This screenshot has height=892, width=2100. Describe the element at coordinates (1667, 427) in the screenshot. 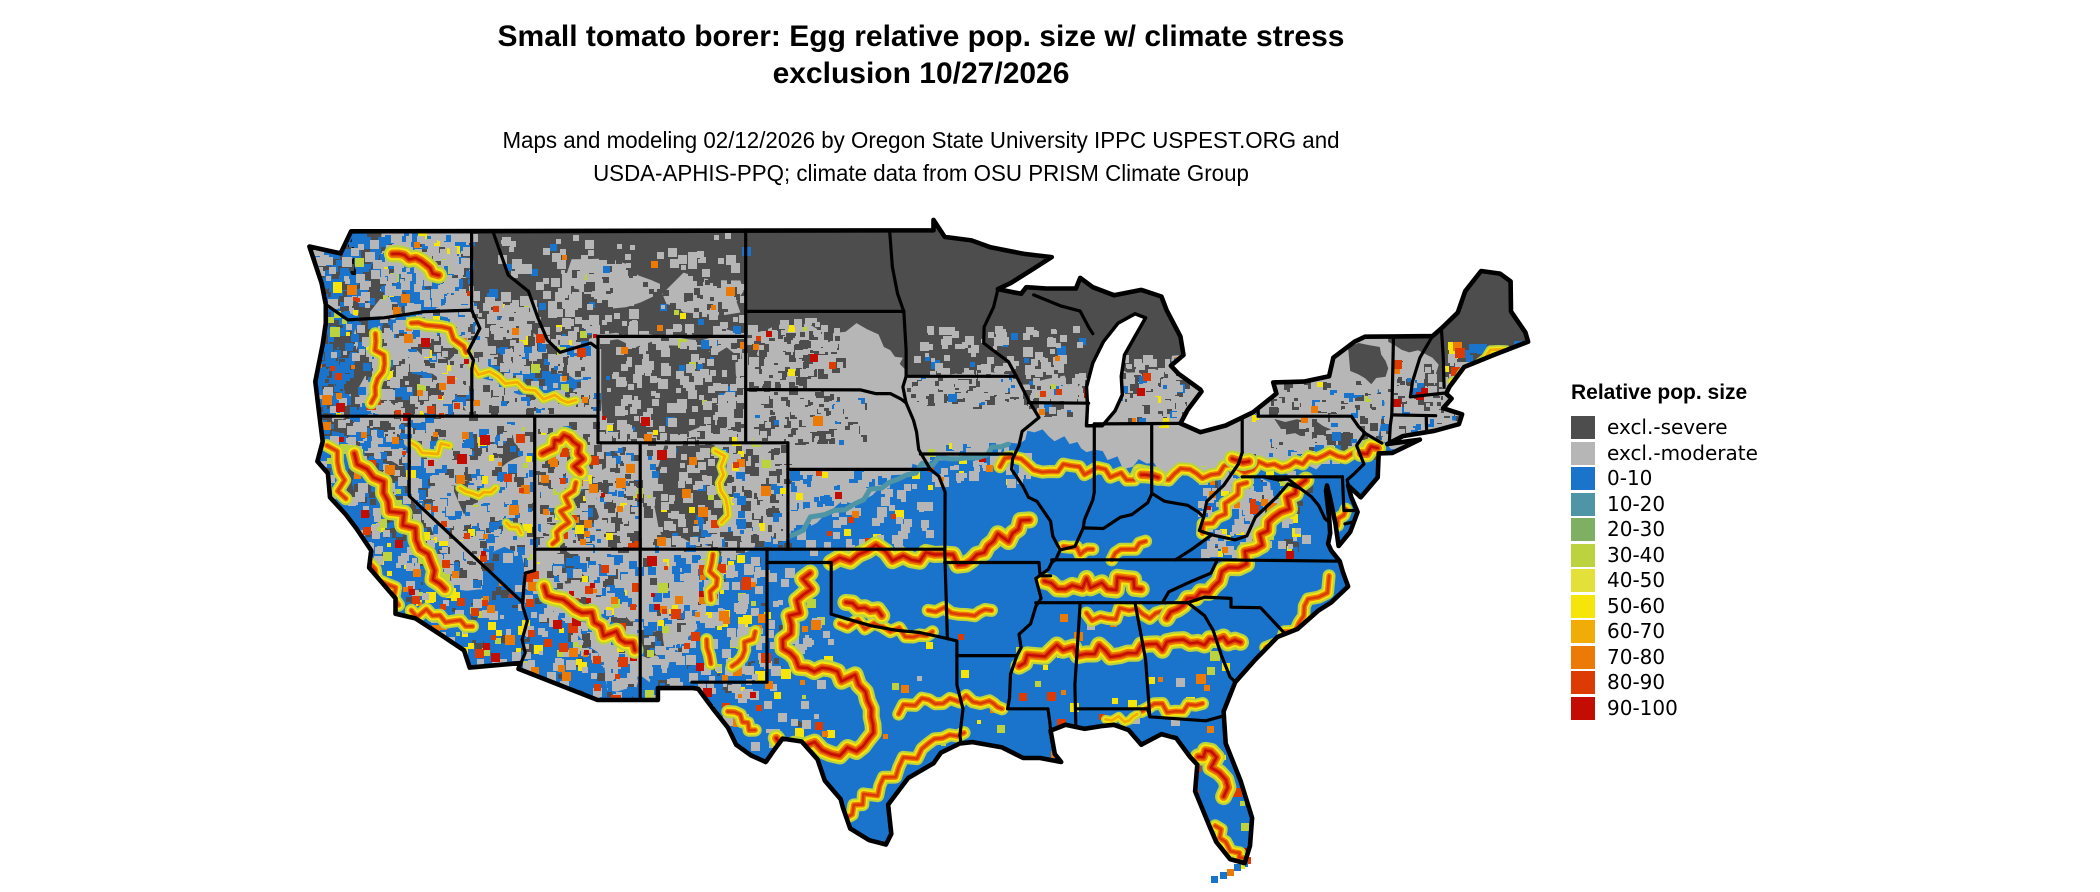

I see `legend-label: excl.-severe` at that location.